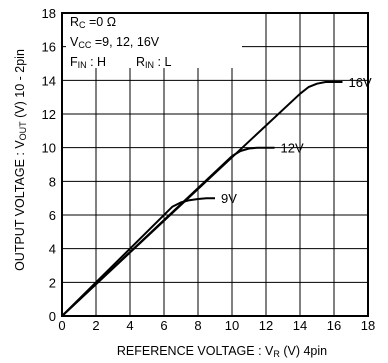 The height and width of the screenshot is (363, 388). What do you see at coordinates (129, 325) in the screenshot?
I see `x-tick-label: 4` at bounding box center [129, 325].